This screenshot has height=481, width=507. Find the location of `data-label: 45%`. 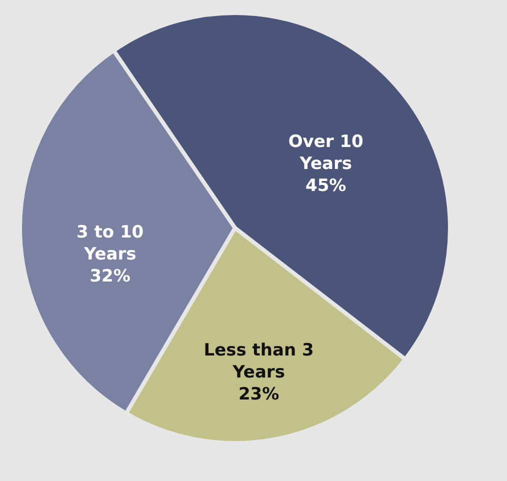

data-label: 45% is located at coordinates (326, 186).